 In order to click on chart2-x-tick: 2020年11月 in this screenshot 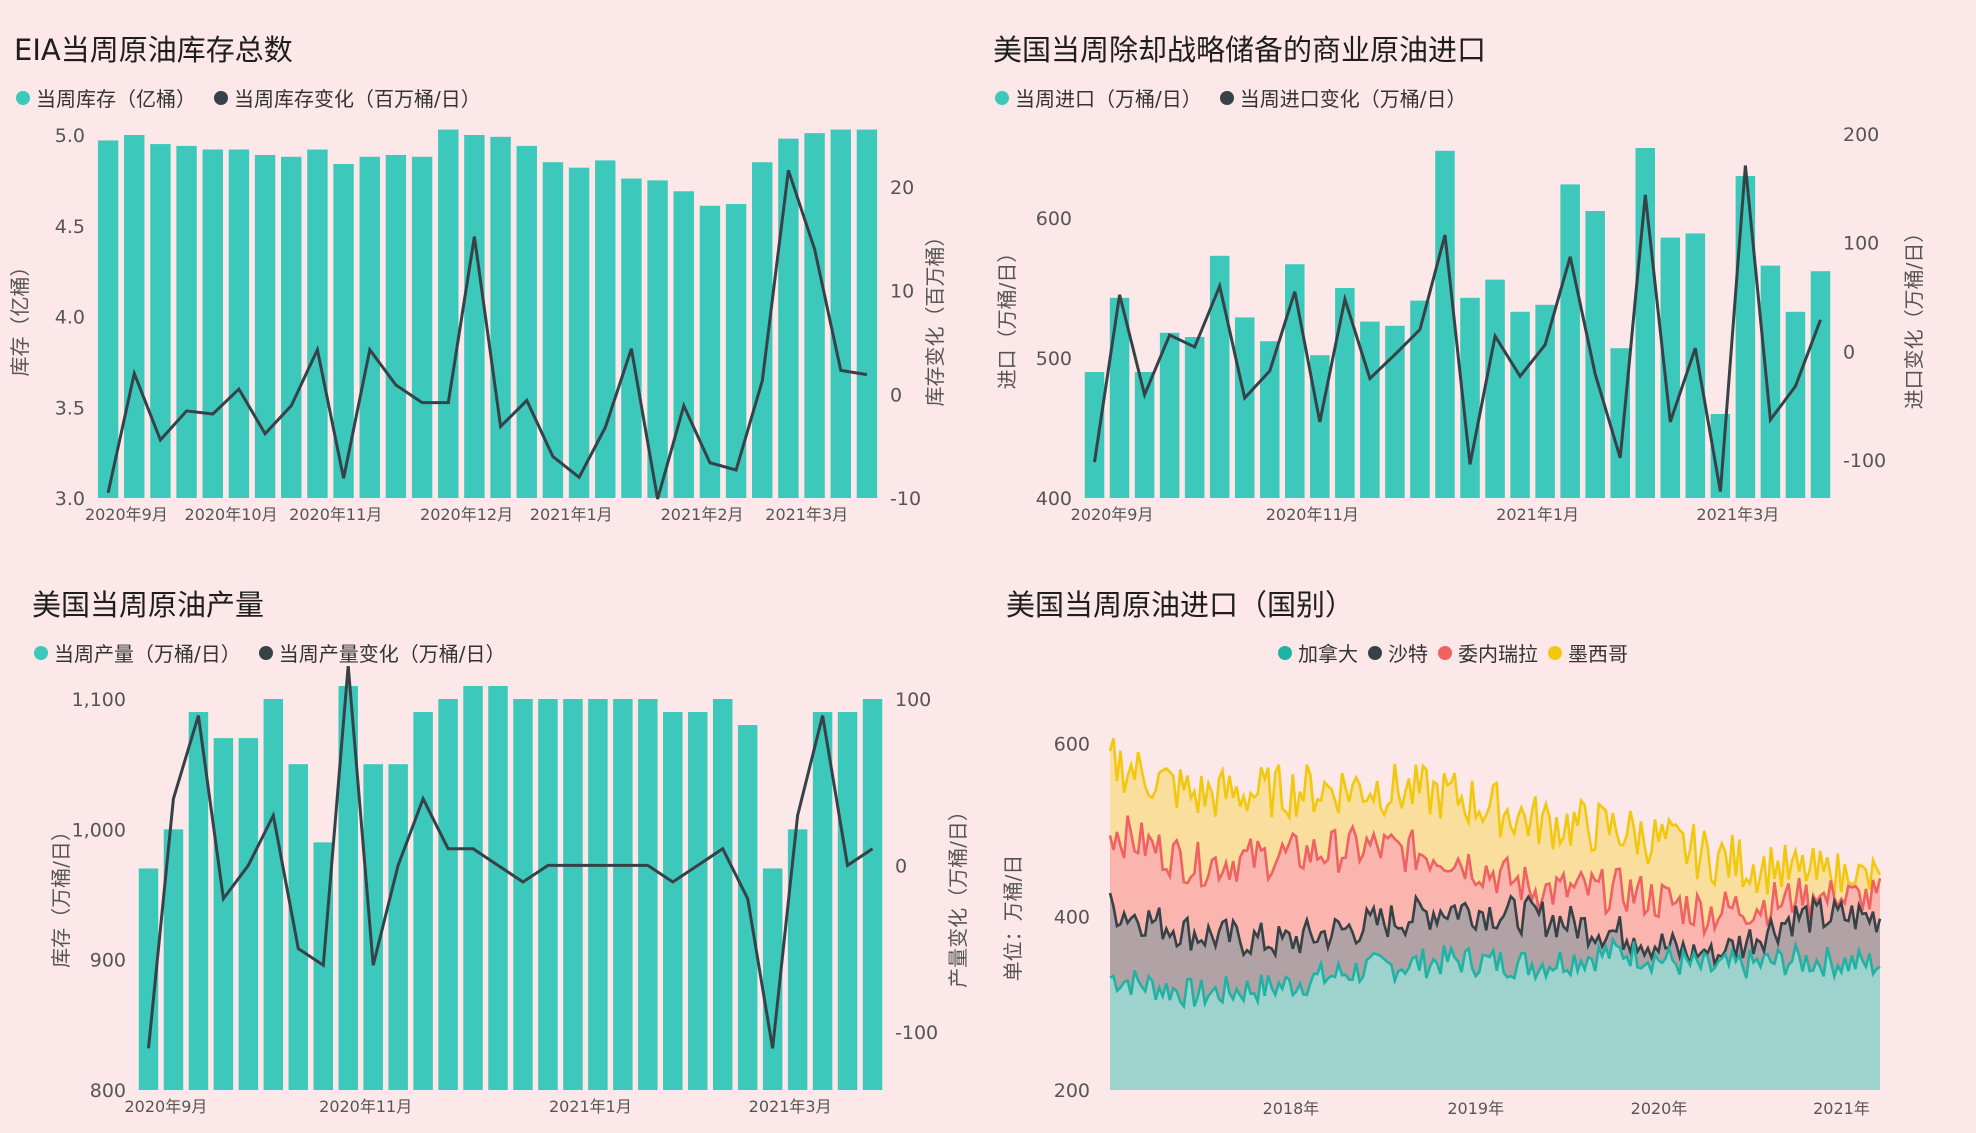, I will do `click(1312, 514)`.